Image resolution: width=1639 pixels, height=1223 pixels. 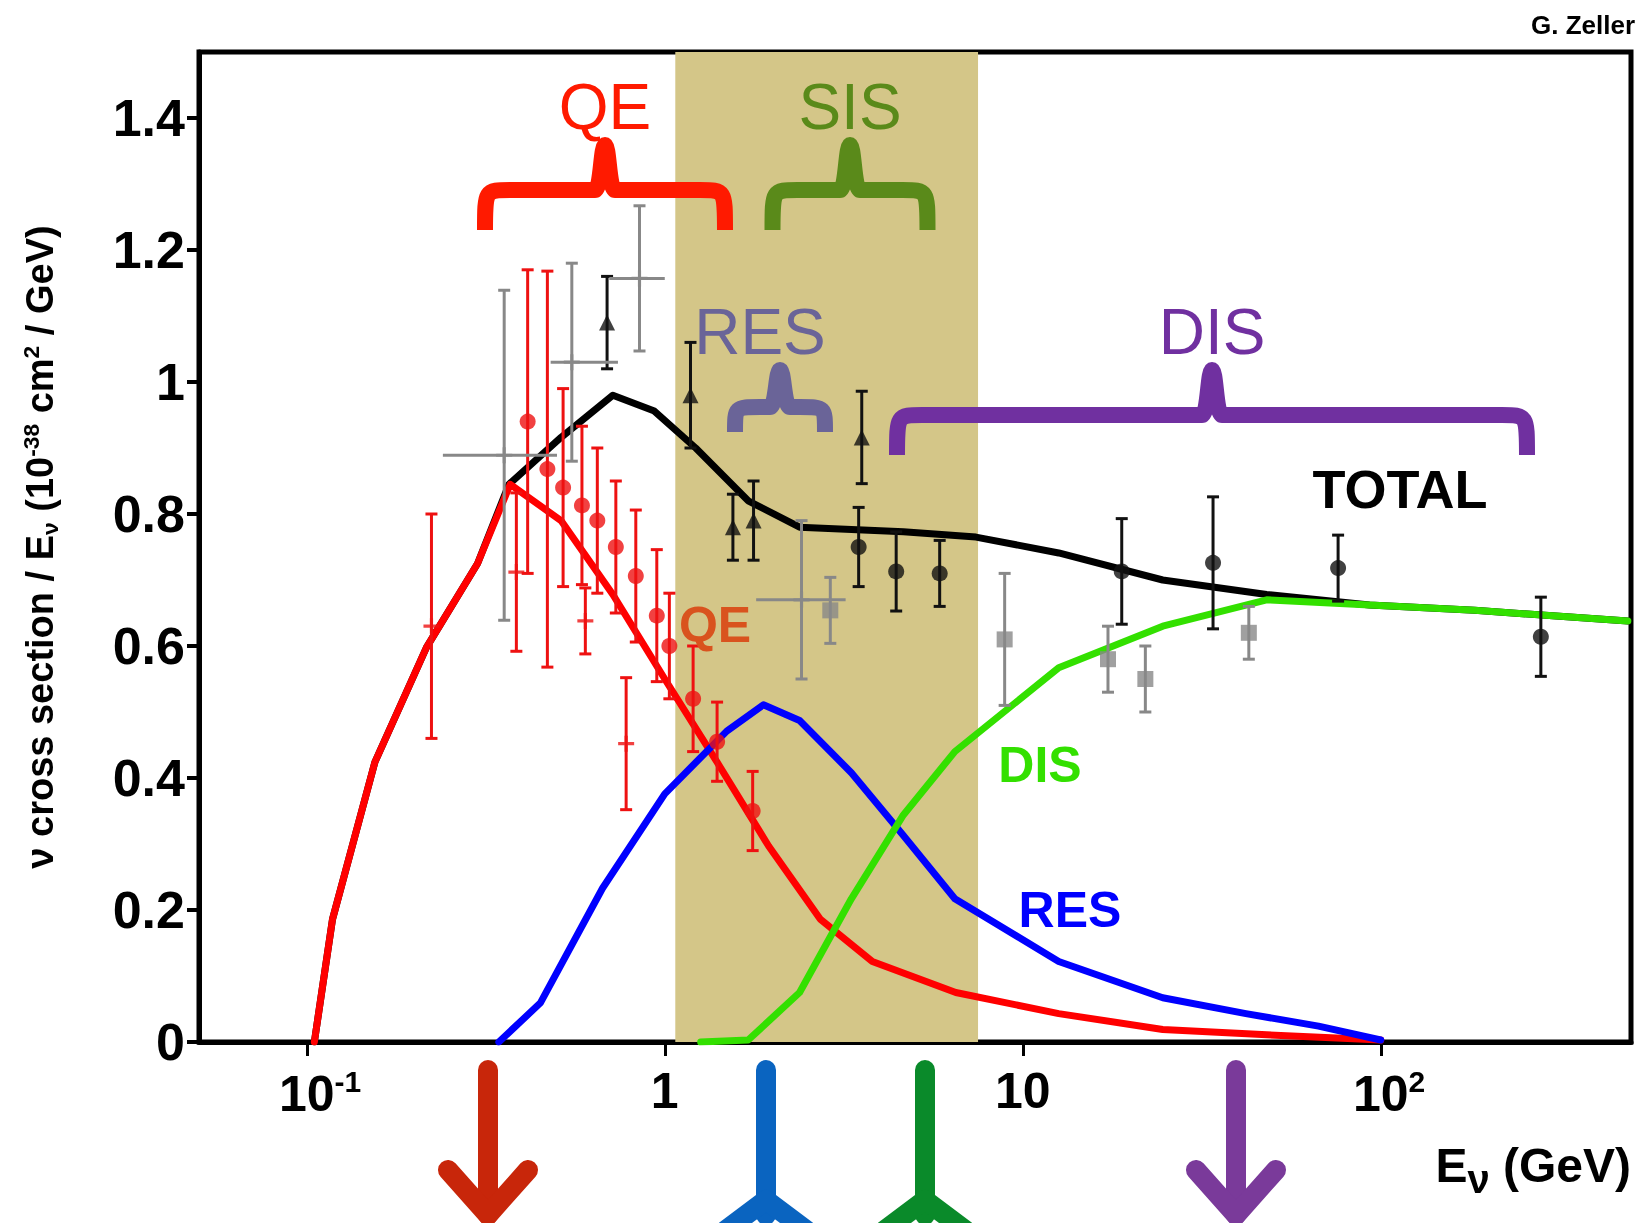 What do you see at coordinates (149, 778) in the screenshot?
I see `y-tick-label: 0.4` at bounding box center [149, 778].